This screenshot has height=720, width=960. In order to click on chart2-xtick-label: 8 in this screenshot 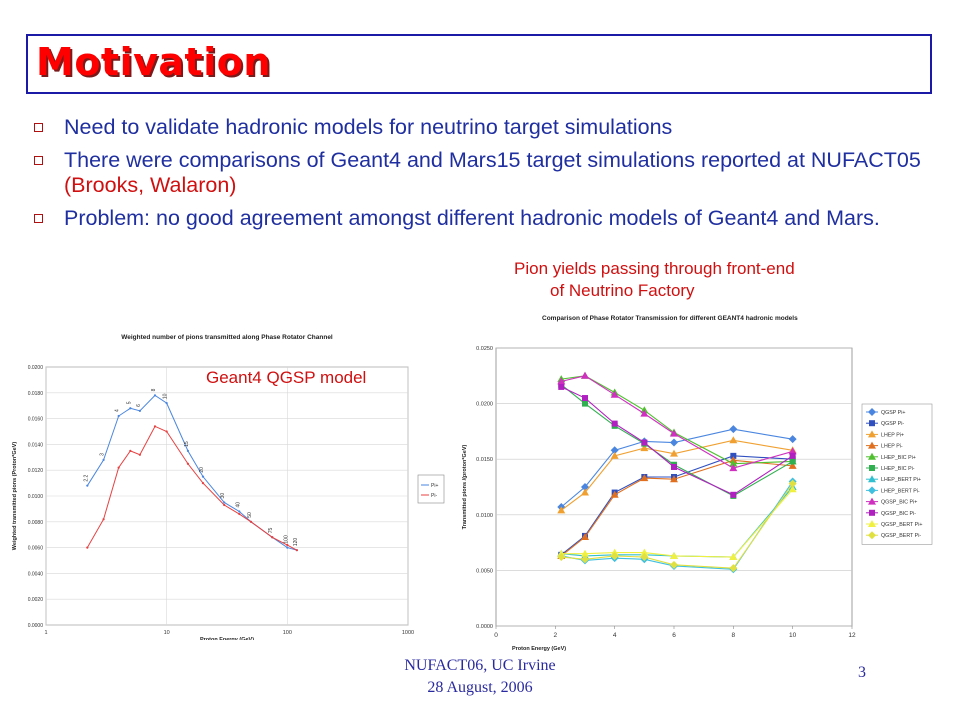, I will do `click(734, 635)`.